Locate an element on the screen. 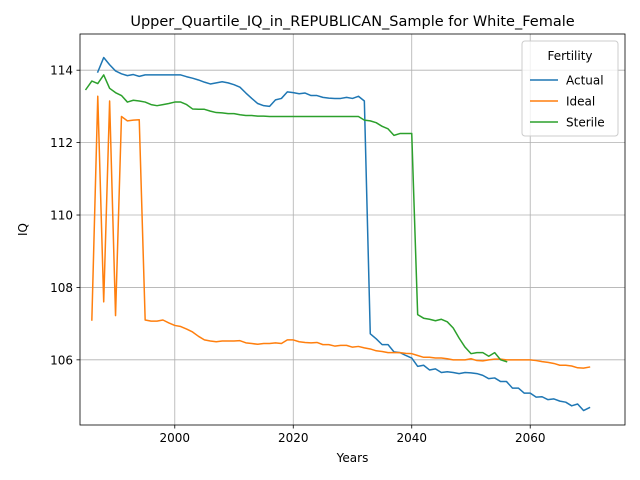 This screenshot has height=480, width=640. x-tick-label: 2060 is located at coordinates (530, 438).